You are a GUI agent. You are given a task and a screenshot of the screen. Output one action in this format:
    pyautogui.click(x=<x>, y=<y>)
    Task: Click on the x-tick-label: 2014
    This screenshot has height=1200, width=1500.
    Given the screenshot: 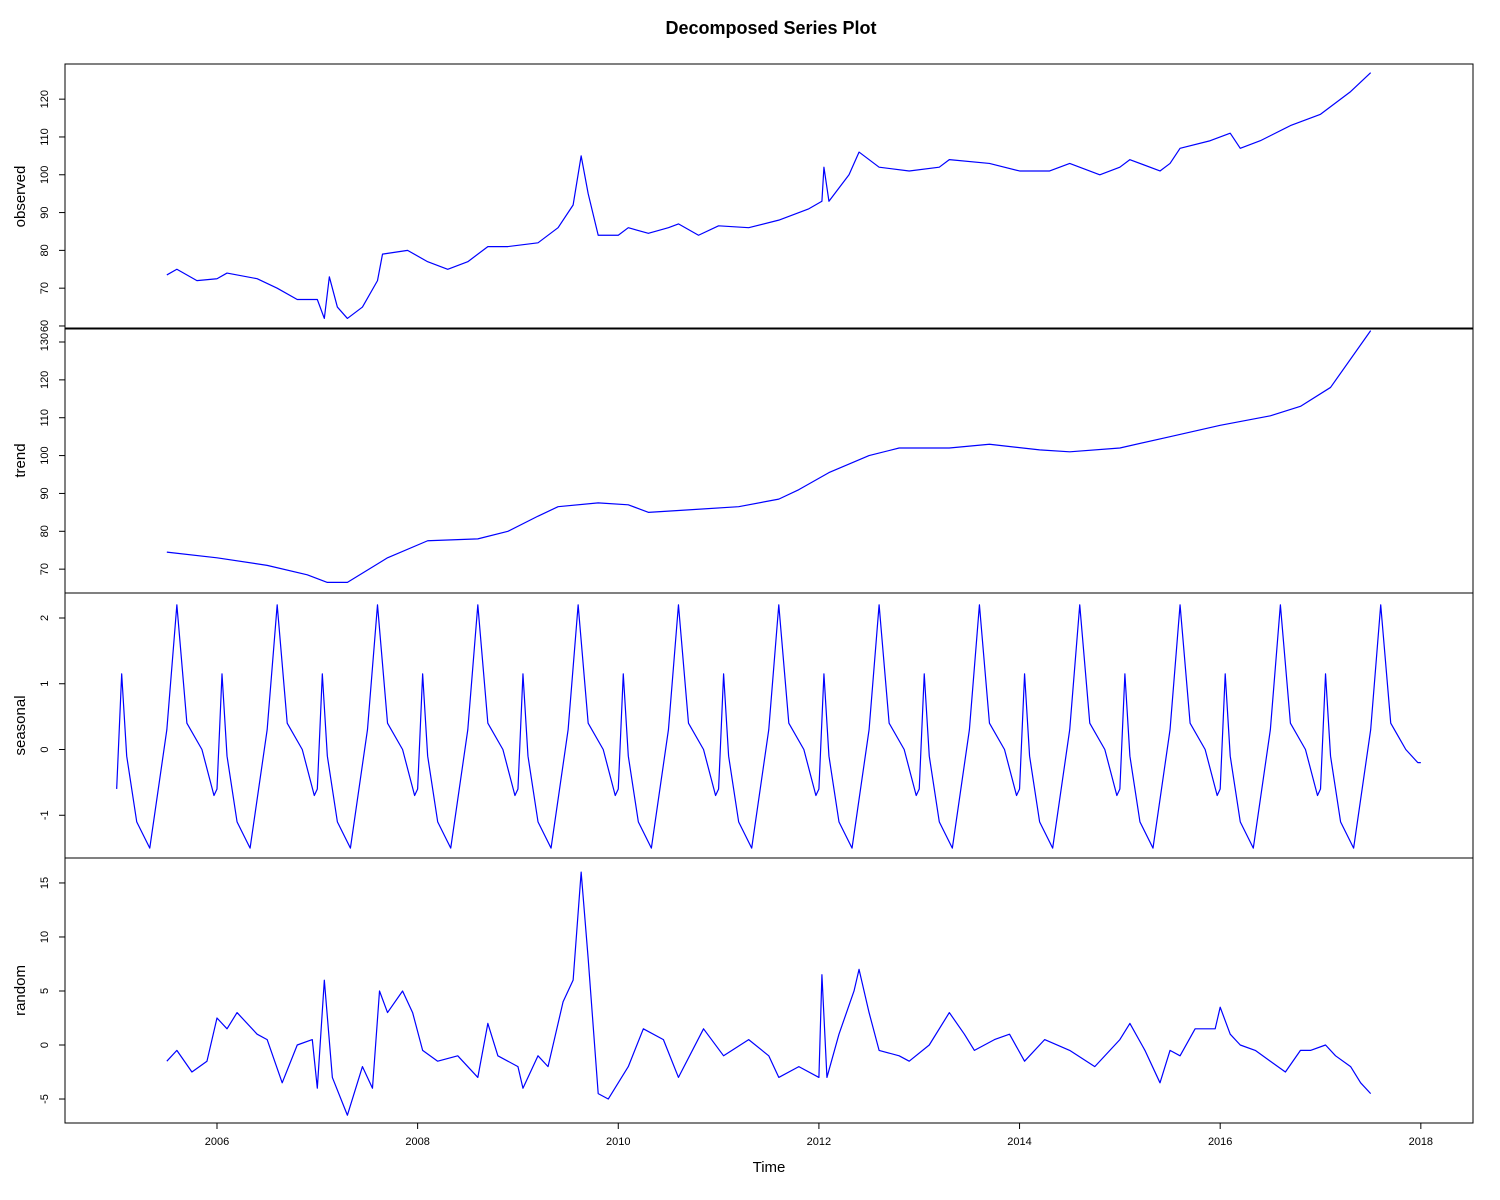 What is the action you would take?
    pyautogui.click(x=1019, y=1142)
    